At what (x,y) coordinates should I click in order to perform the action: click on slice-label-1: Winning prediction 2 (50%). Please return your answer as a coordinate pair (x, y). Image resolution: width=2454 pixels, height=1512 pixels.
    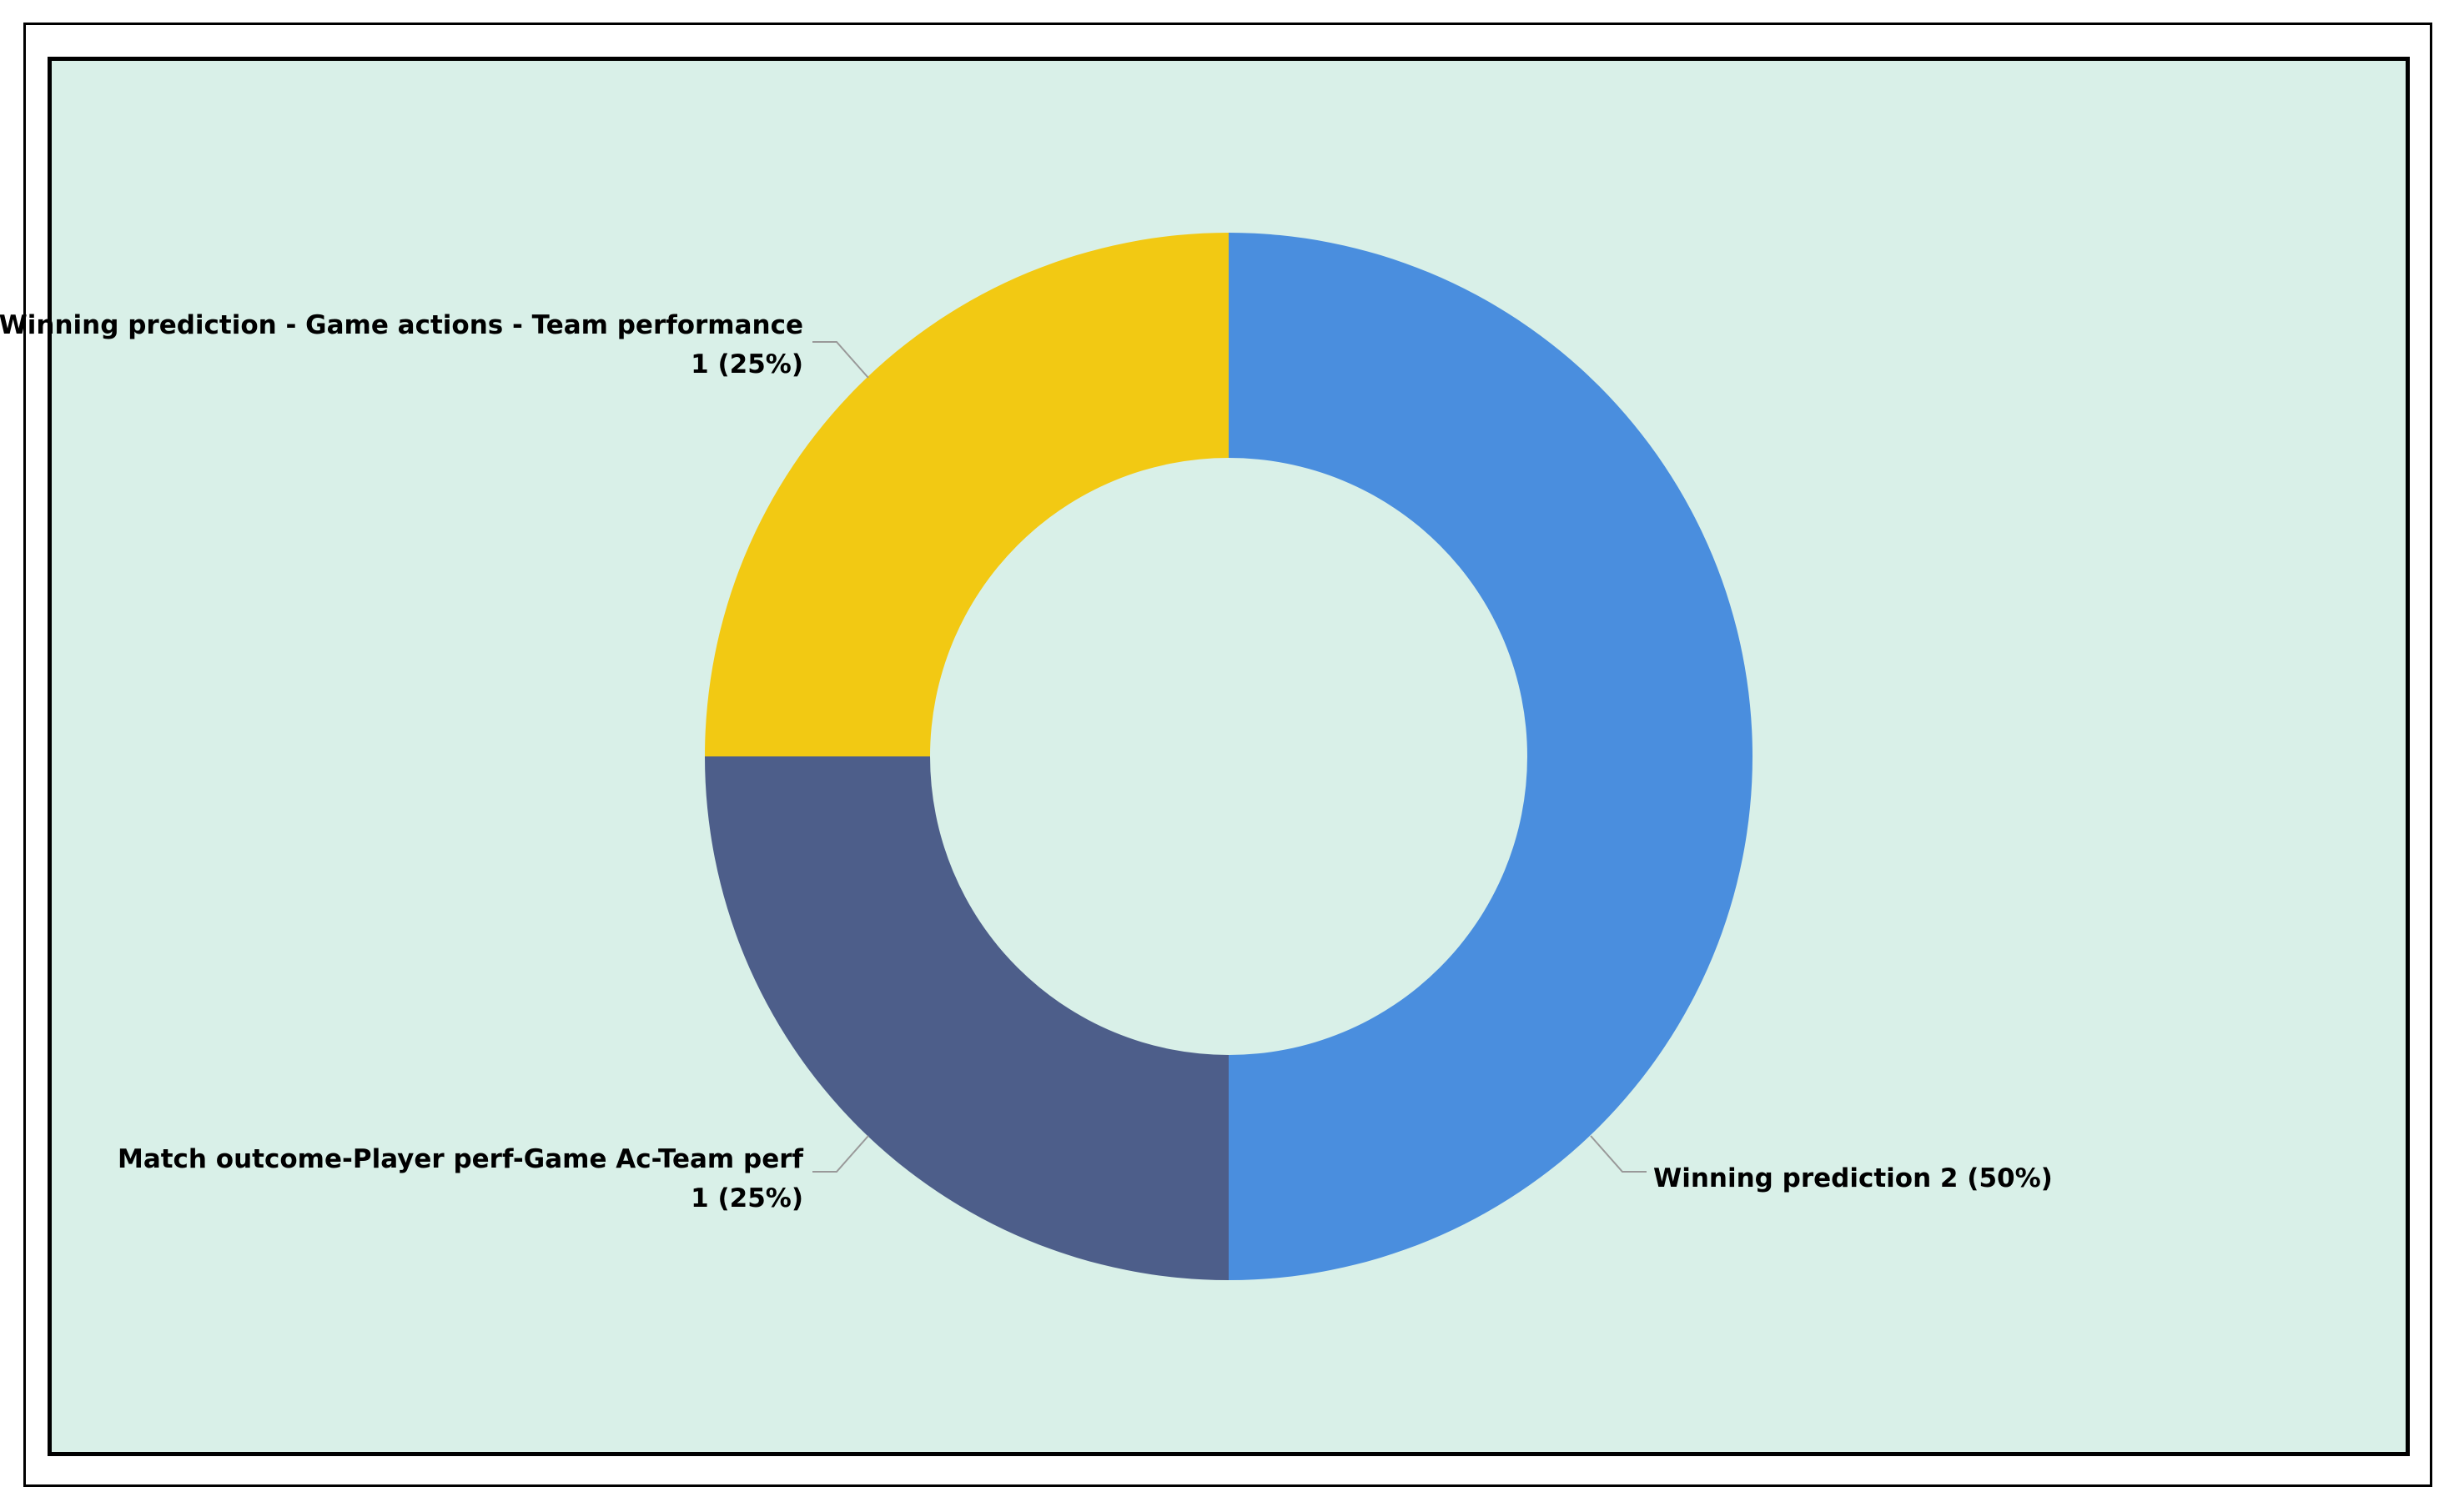
    Looking at the image, I should click on (1853, 1178).